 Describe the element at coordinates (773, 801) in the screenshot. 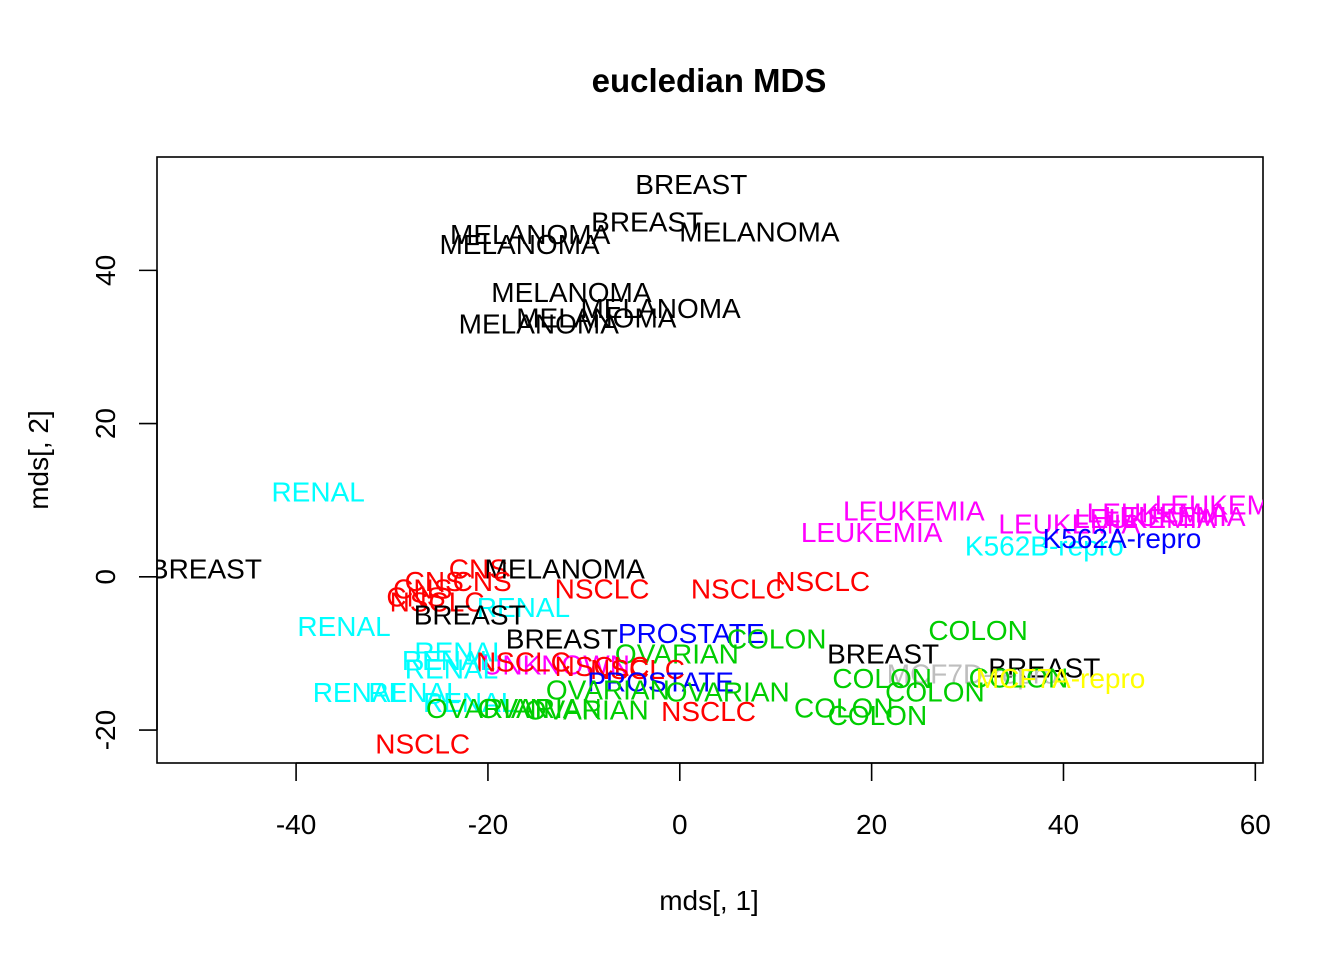

I see `x-axis: -40 -20 0 20 40 60` at that location.